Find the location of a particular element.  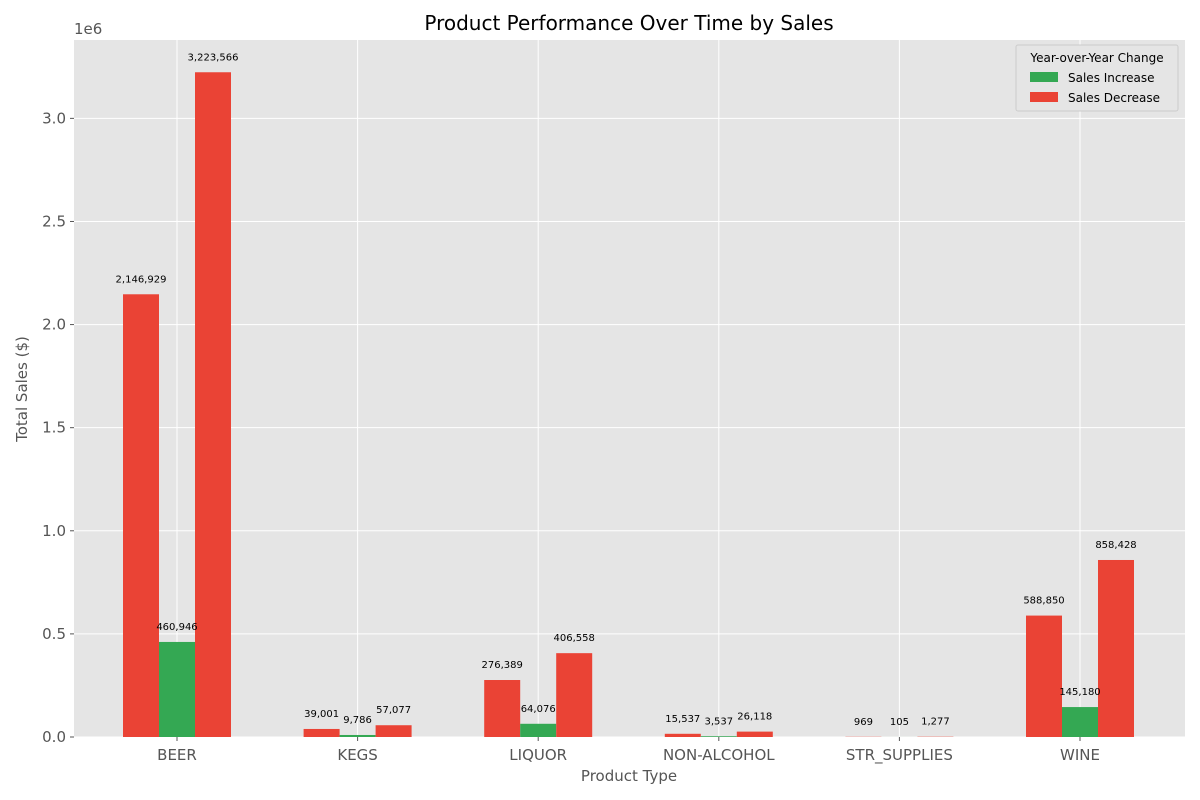

x-axis-label: Product Type is located at coordinates (629, 776).